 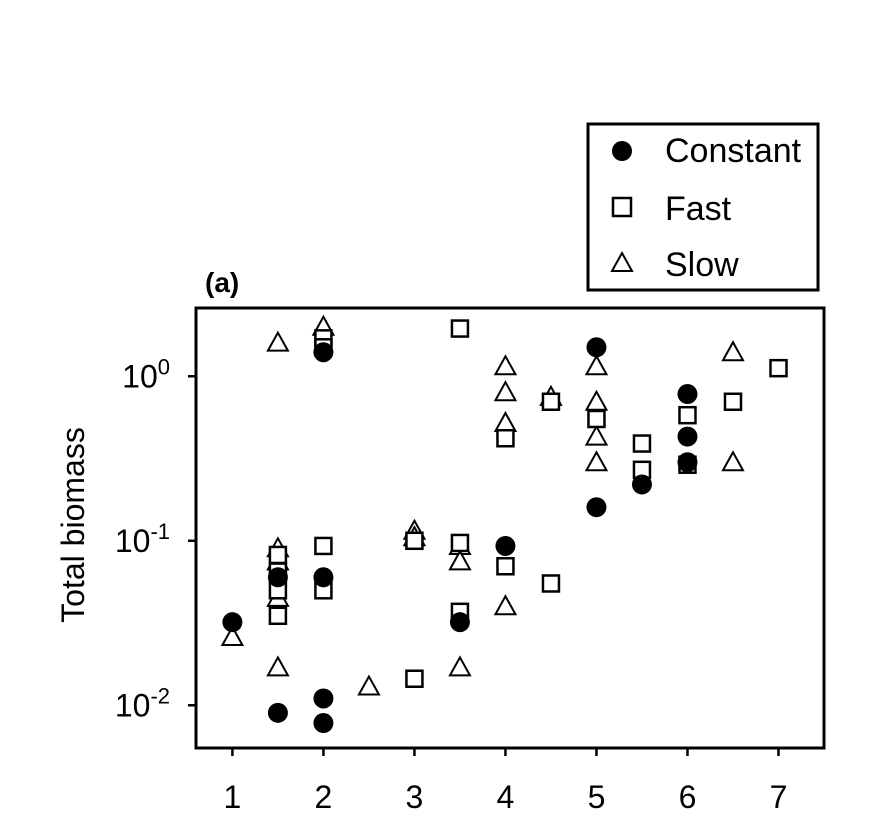 I want to click on x-tick-label: 2, so click(x=324, y=797).